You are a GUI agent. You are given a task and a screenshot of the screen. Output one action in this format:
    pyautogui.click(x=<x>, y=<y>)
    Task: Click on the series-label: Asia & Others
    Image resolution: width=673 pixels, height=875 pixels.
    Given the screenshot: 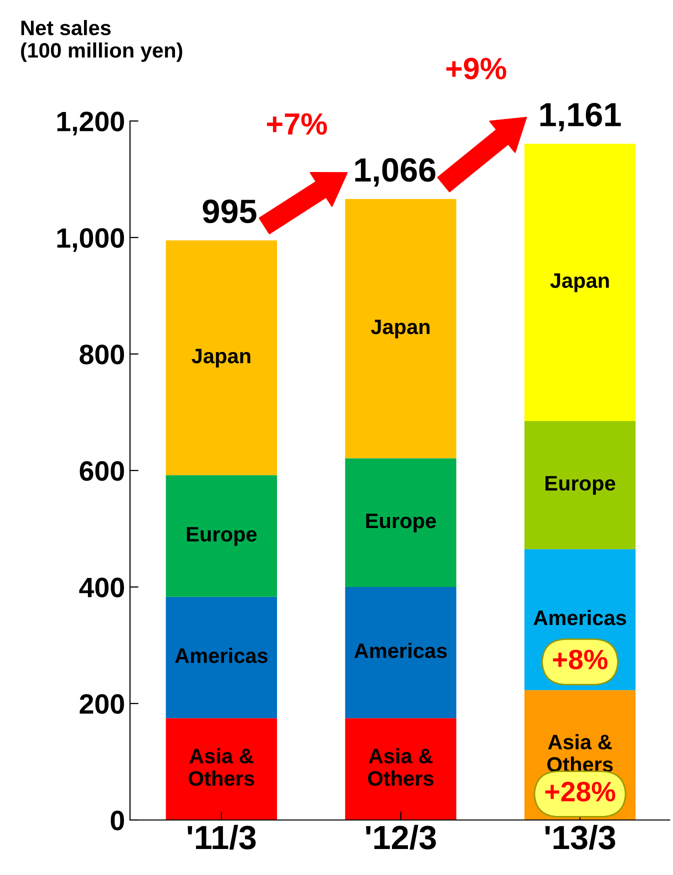 What is the action you would take?
    pyautogui.click(x=221, y=767)
    